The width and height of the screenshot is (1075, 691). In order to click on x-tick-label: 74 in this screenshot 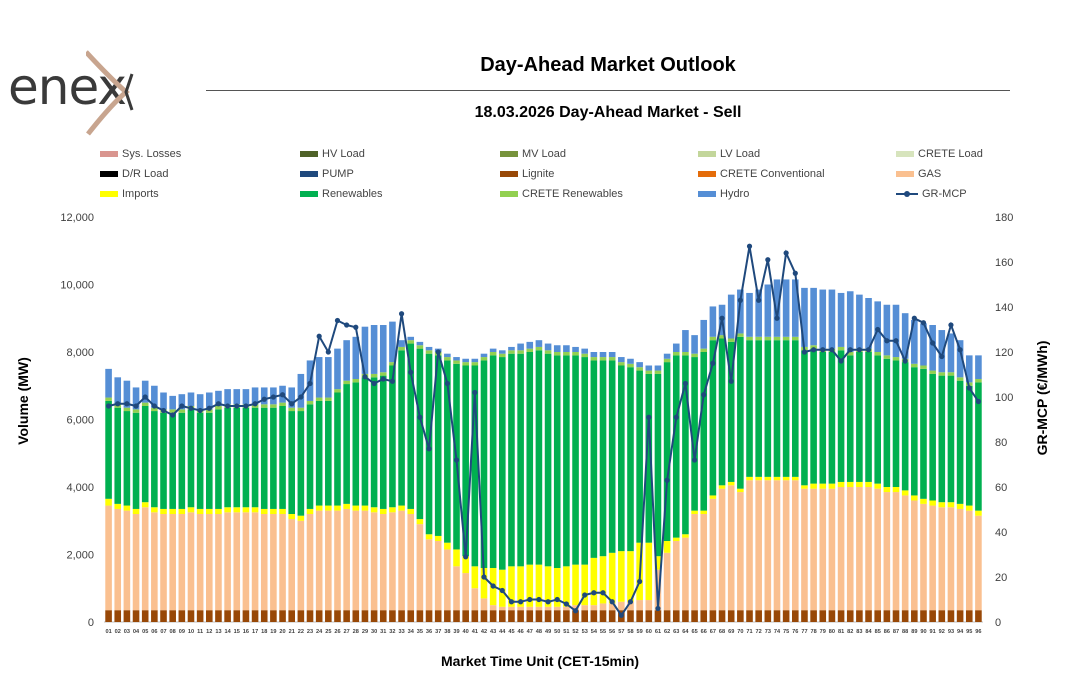, I will do `click(777, 632)`.